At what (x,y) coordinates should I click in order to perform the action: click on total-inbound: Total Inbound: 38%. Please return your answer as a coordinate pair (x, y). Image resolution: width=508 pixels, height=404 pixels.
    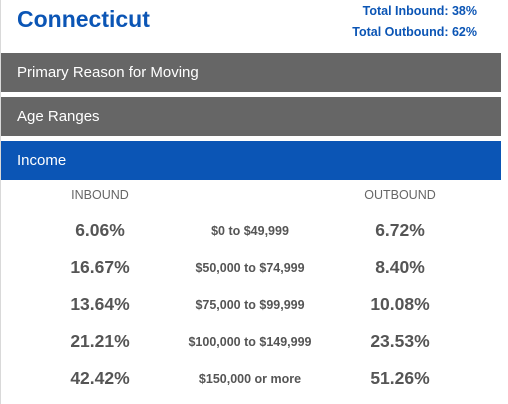
    Looking at the image, I should click on (419, 11).